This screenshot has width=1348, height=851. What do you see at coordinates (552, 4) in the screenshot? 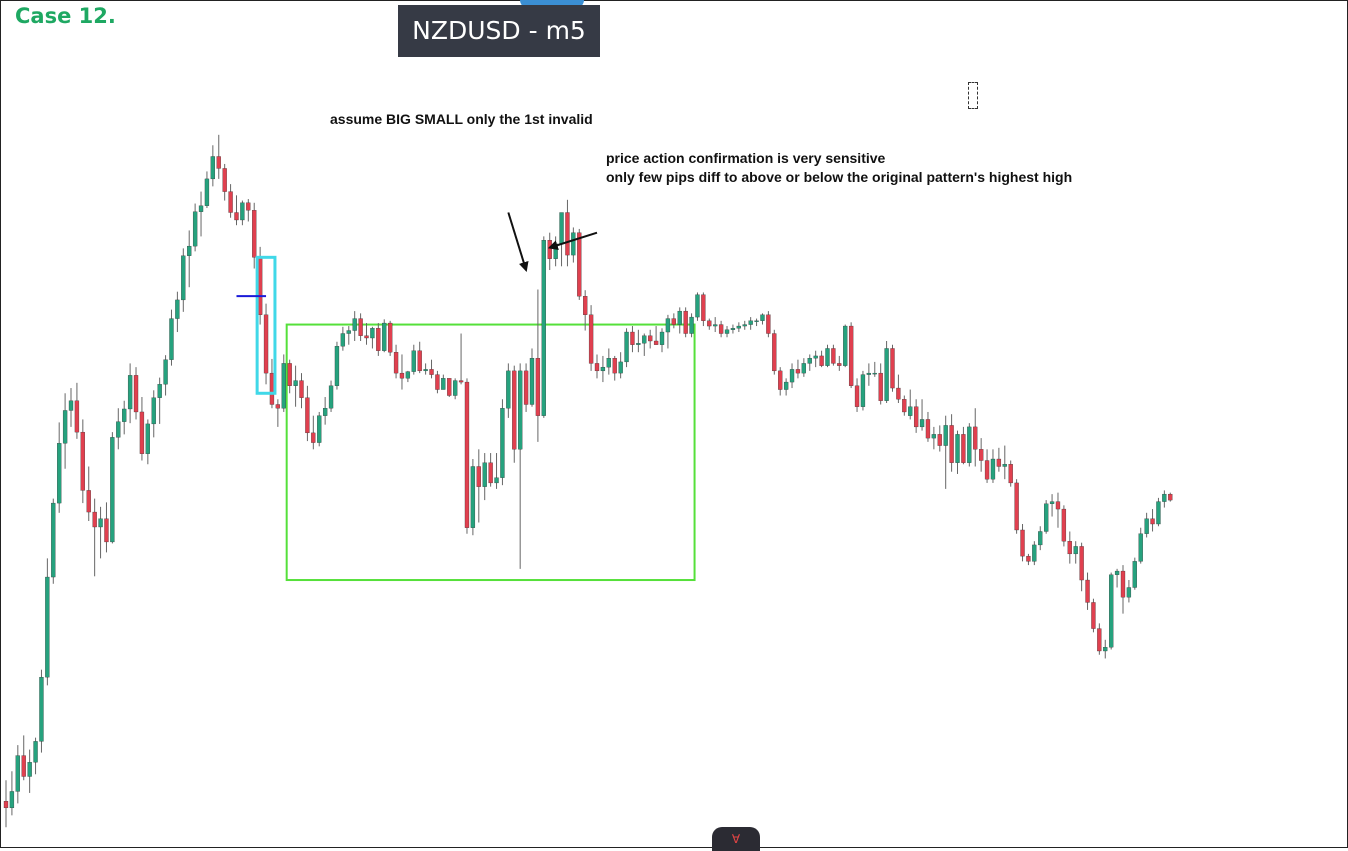
I see `badge-decoration` at bounding box center [552, 4].